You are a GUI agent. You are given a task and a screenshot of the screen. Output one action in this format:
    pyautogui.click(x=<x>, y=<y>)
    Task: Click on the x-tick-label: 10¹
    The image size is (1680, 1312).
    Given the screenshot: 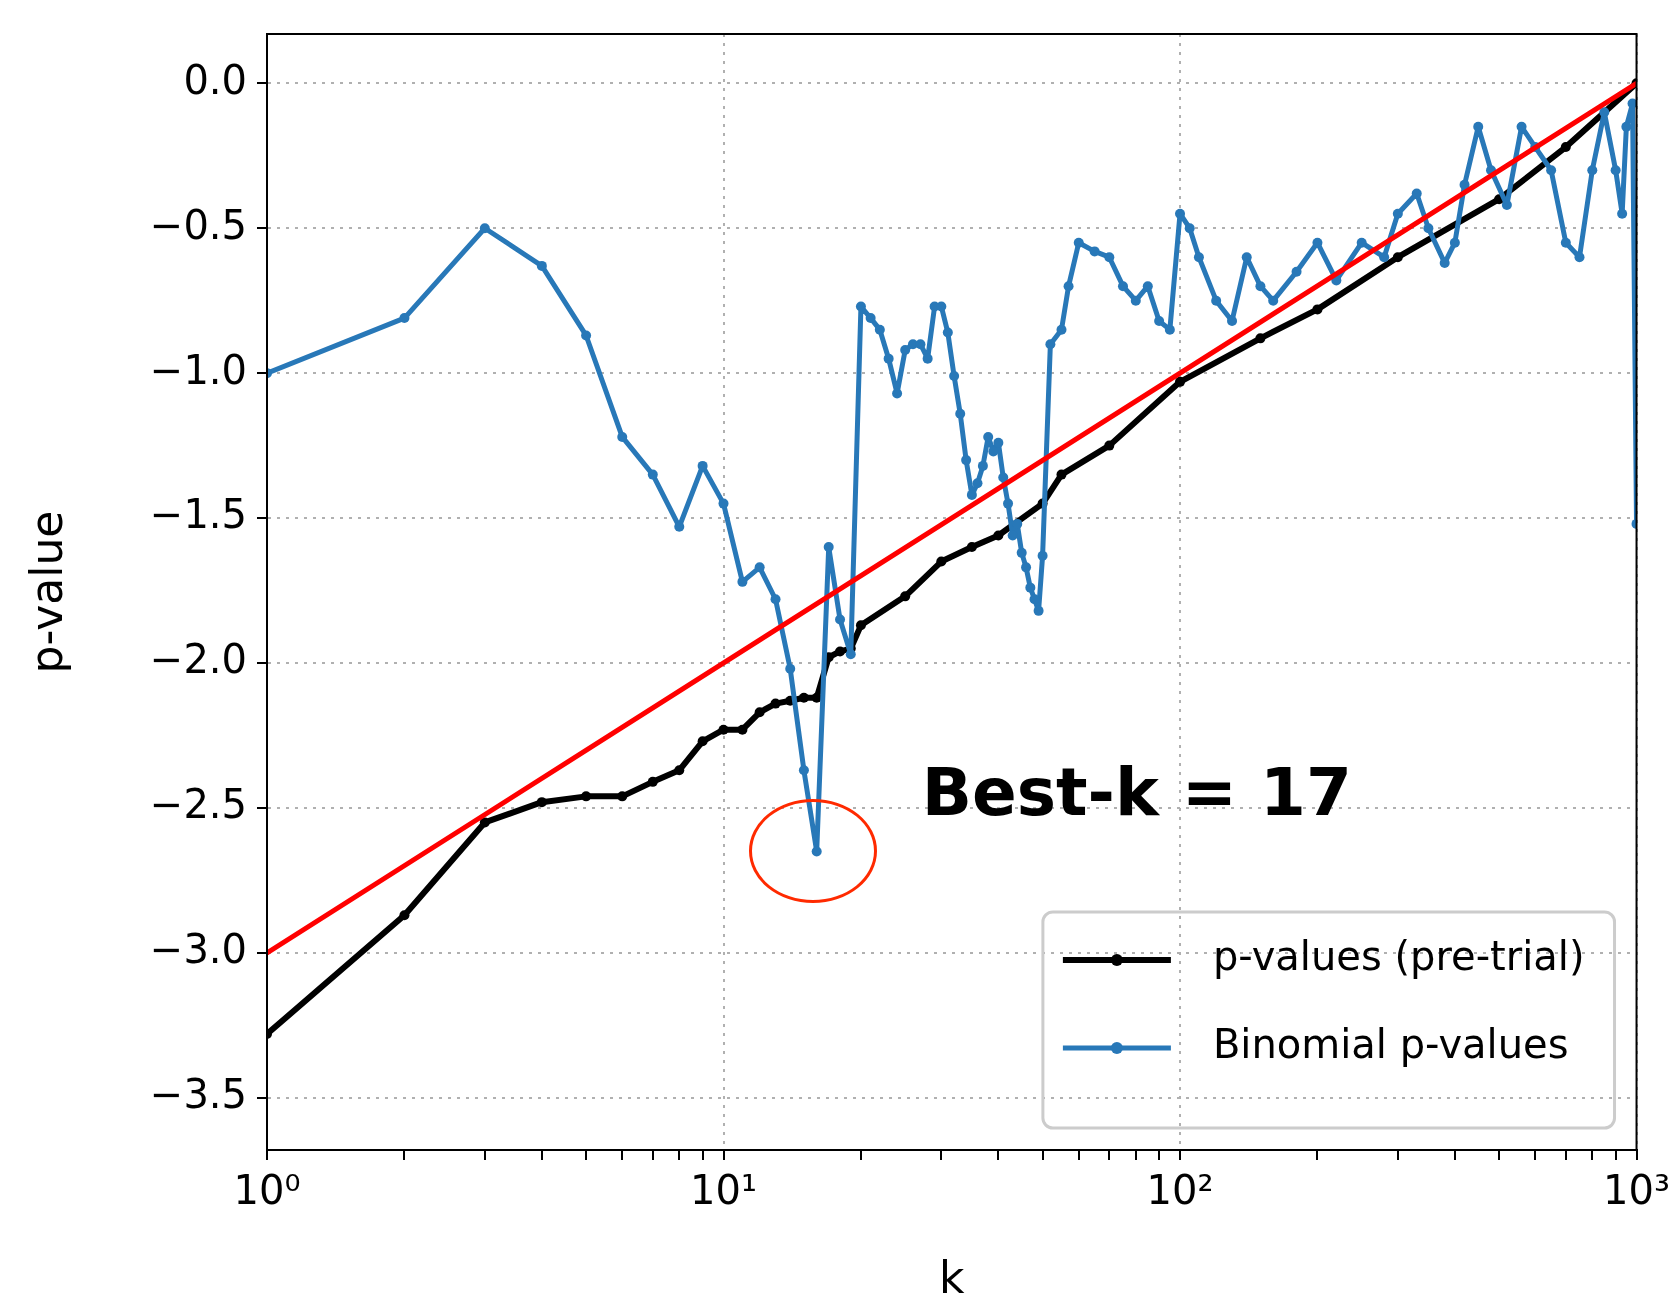 What is the action you would take?
    pyautogui.click(x=723, y=1190)
    